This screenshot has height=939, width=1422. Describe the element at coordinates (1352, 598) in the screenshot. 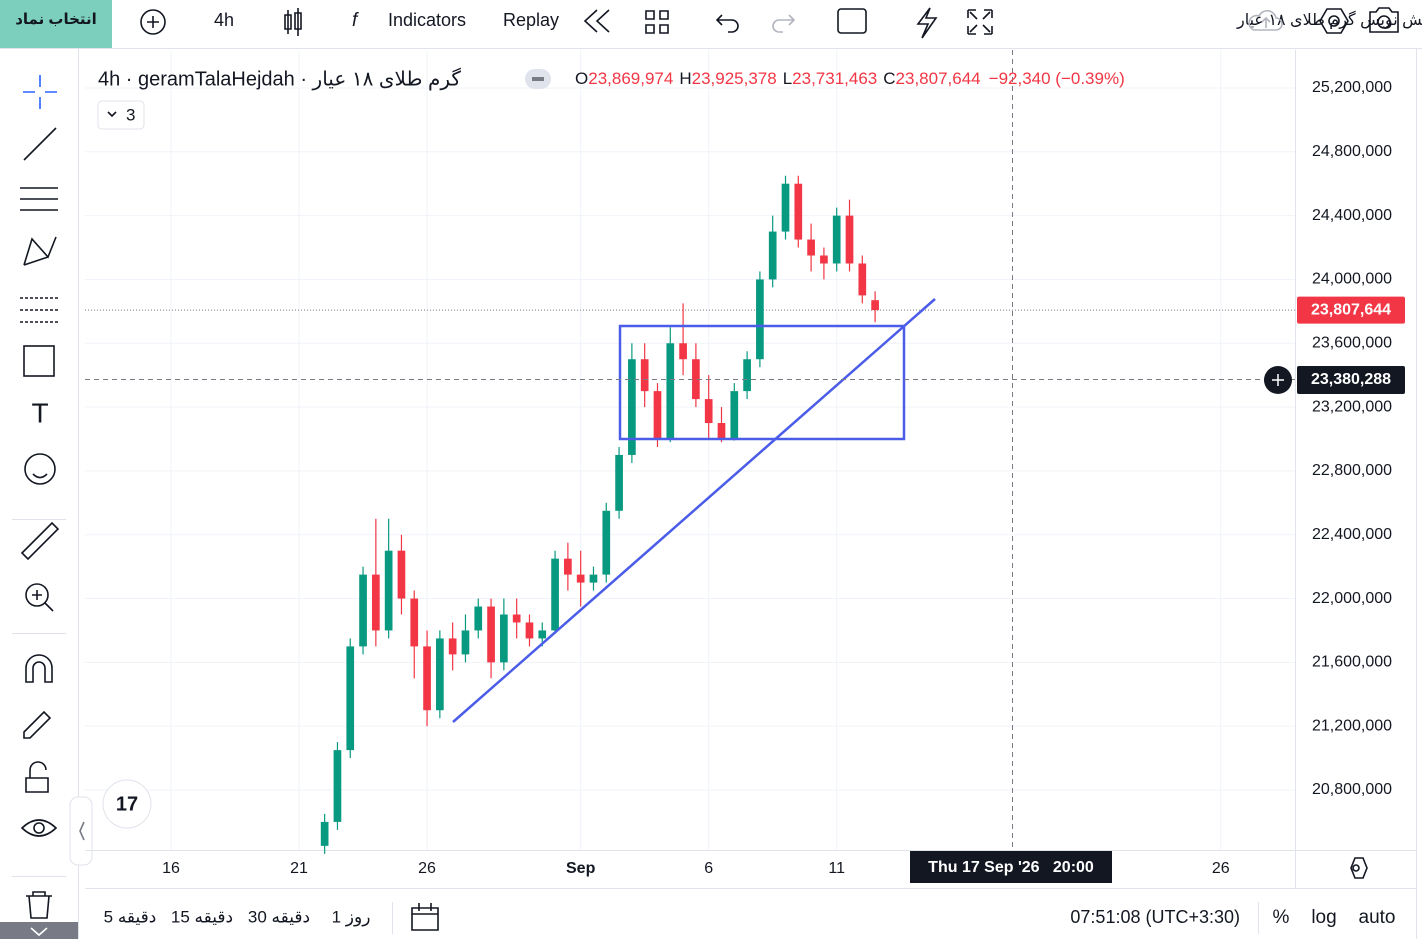

I see `y-tick-label: 22,000,000` at that location.